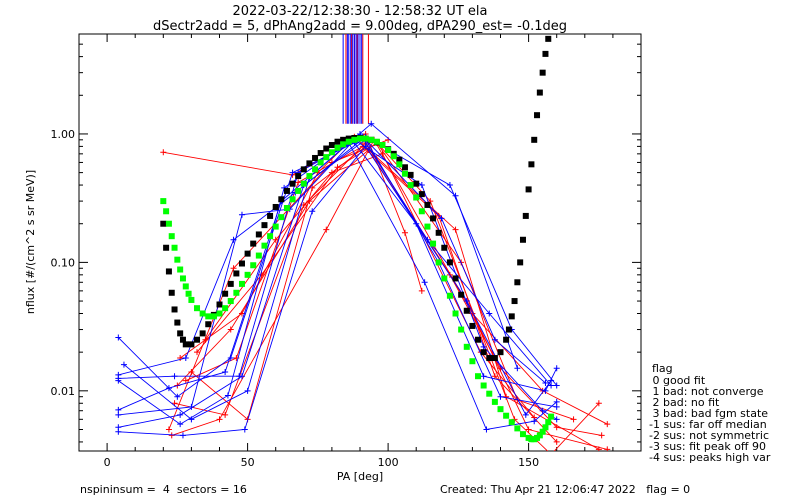 The image size is (800, 500). What do you see at coordinates (706, 391) in the screenshot?
I see `legend-item: 1 bad: not converge` at bounding box center [706, 391].